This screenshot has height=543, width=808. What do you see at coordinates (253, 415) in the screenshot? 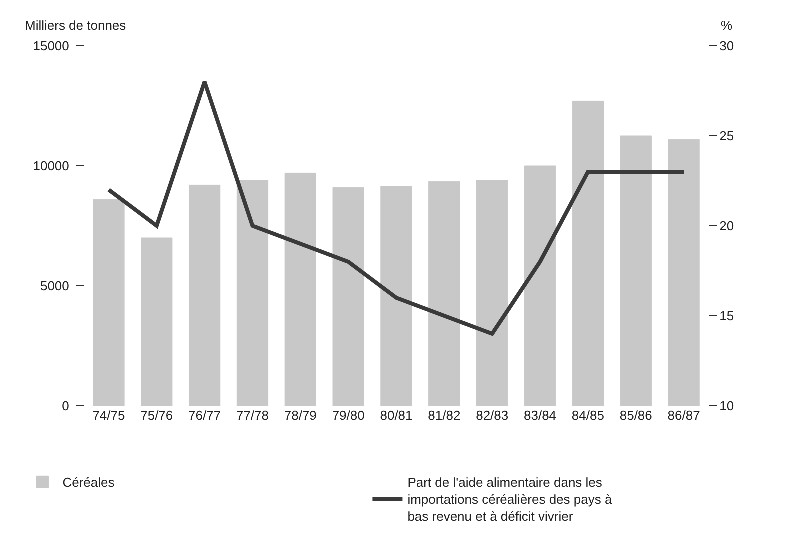
I see `x-tick-label: 77/78` at bounding box center [253, 415].